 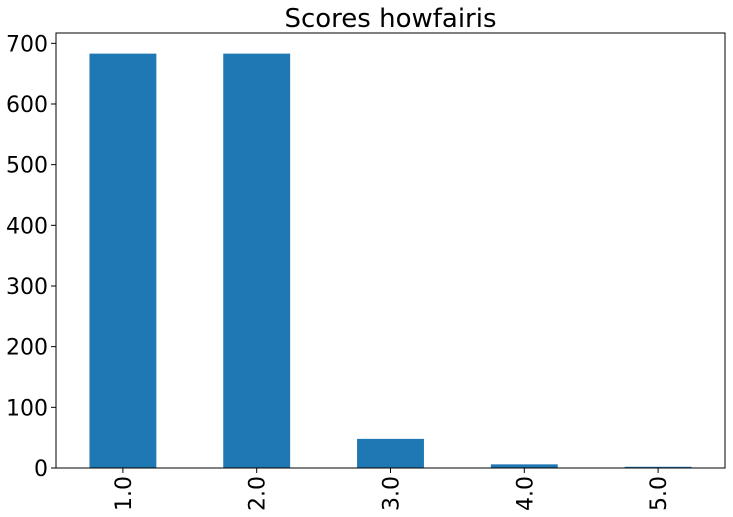 I want to click on y-tick-label: 300, so click(x=27, y=287).